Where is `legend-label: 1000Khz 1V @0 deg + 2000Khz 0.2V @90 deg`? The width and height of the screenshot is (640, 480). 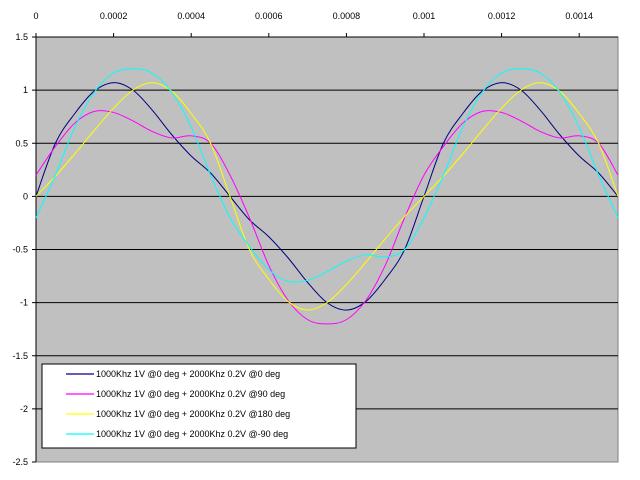
legend-label: 1000Khz 1V @0 deg + 2000Khz 0.2V @90 deg is located at coordinates (190, 394).